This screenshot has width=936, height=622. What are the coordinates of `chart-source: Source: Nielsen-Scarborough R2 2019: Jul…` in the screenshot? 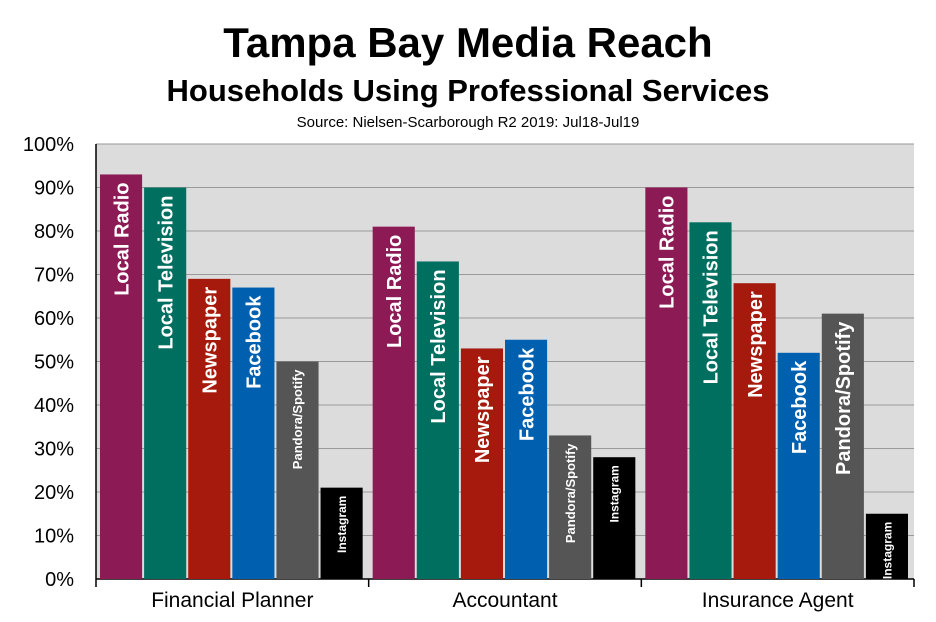 It's located at (468, 122).